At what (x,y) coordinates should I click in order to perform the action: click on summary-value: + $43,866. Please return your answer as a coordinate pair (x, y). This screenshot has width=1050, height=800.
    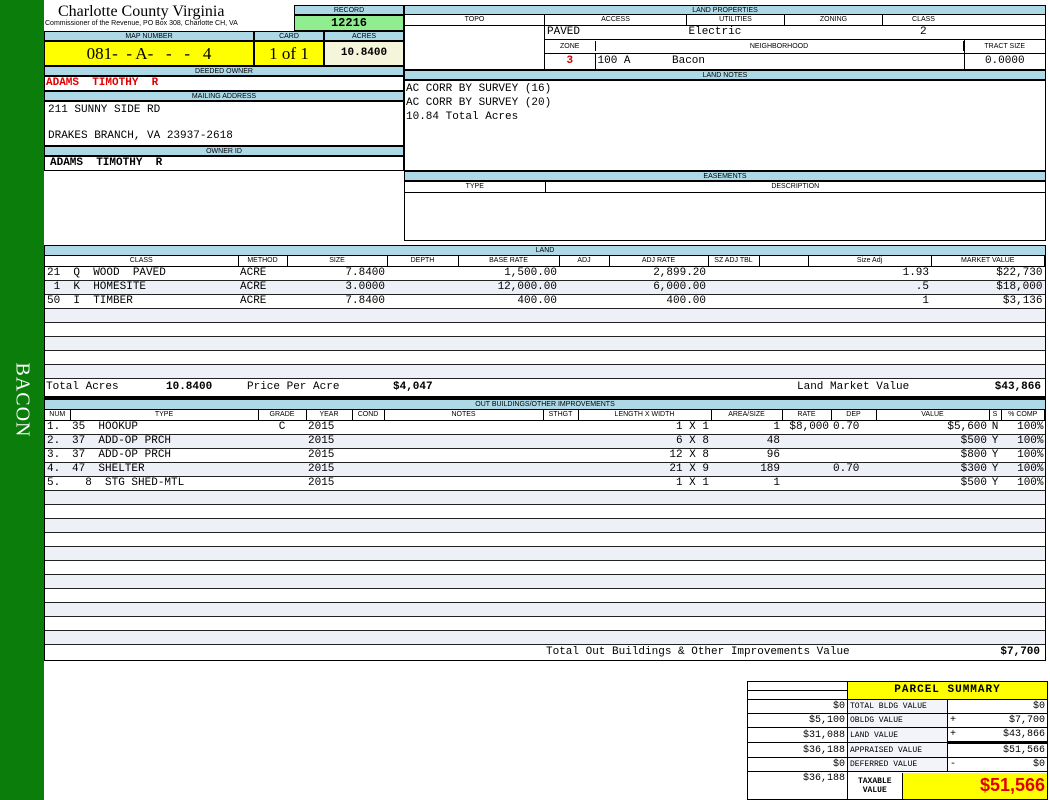
    Looking at the image, I should click on (997, 735).